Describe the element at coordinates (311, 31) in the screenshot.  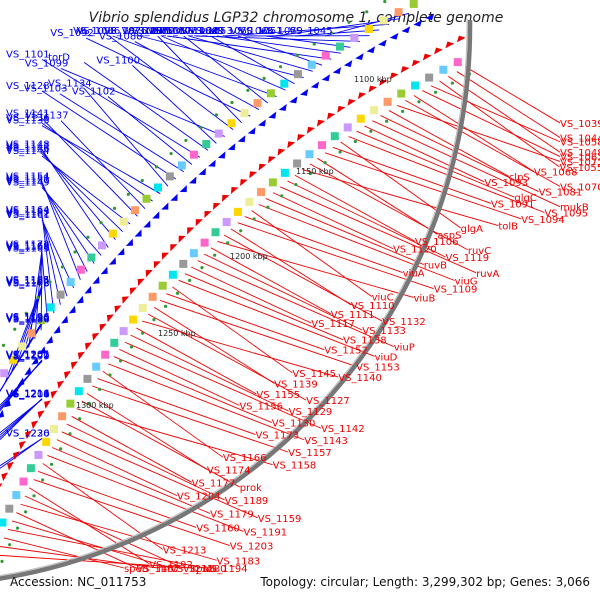
I see `forward-gene-label: VS_1045` at that location.